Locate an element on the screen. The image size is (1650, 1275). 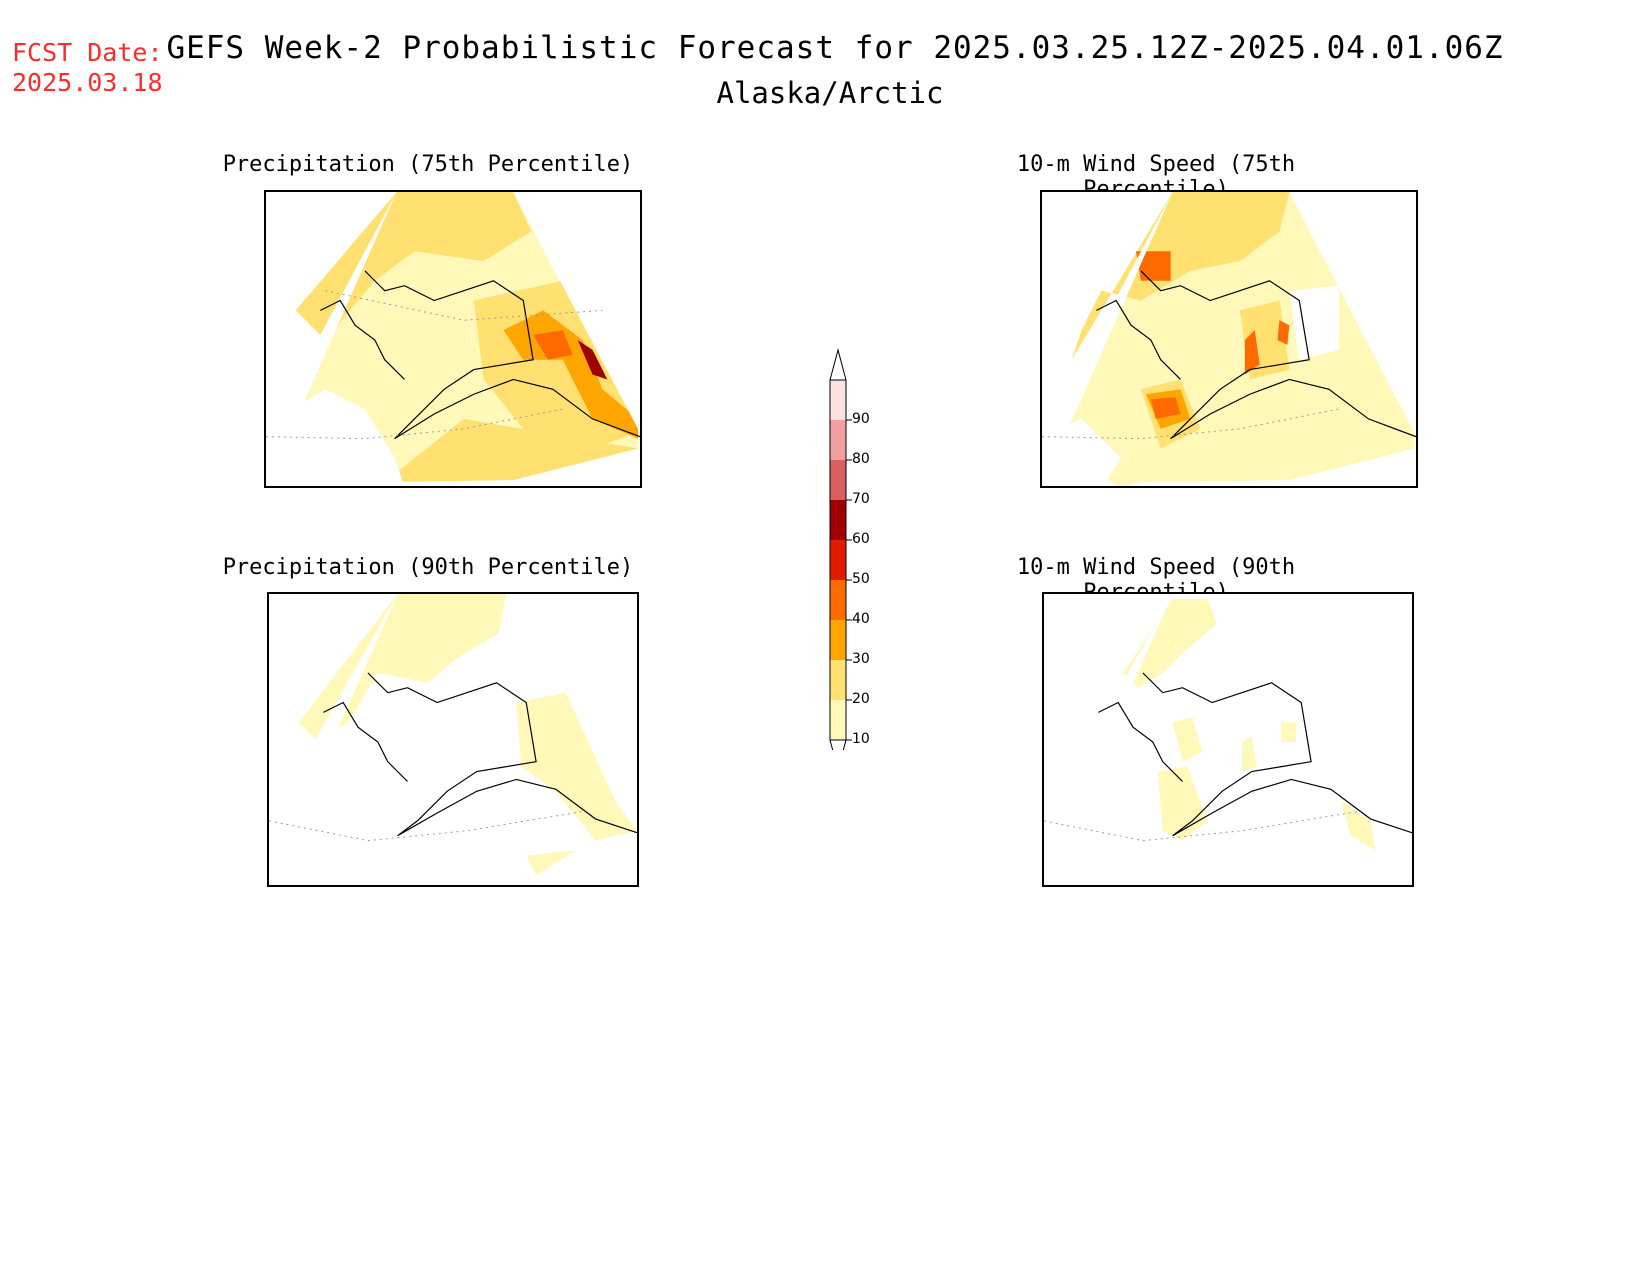
colorbar is located at coordinates (840, 549).